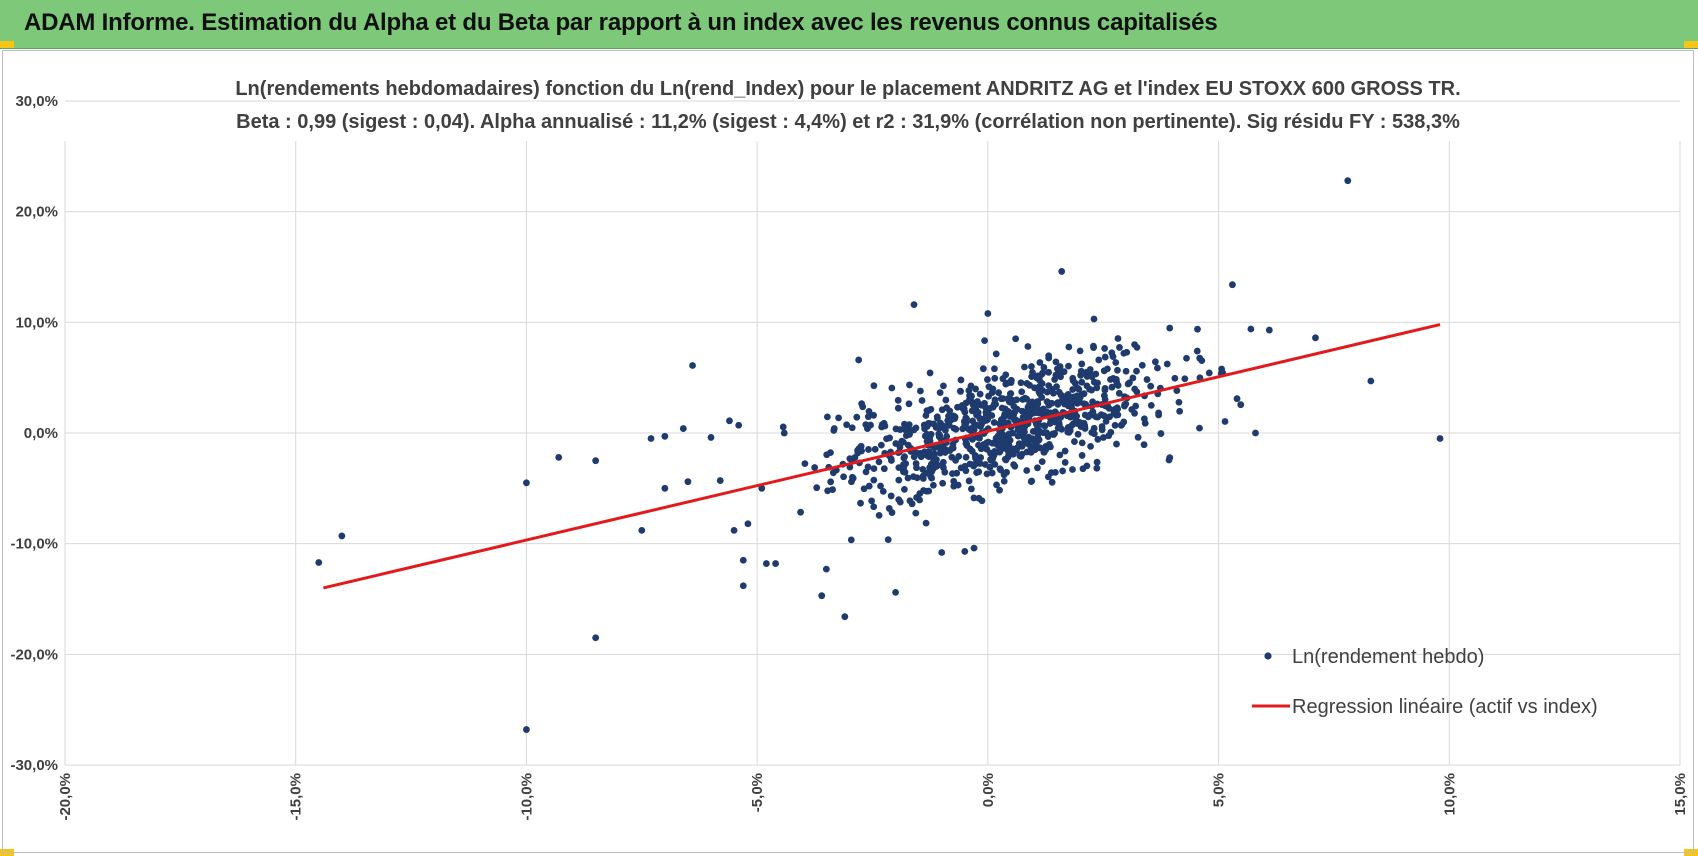 This screenshot has width=1698, height=856. Describe the element at coordinates (1268, 656) in the screenshot. I see `legend-marker-scatter` at that location.